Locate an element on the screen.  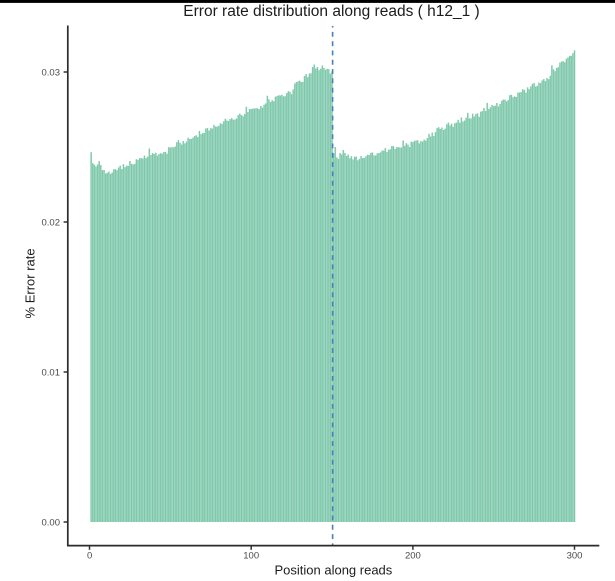
svg-text: 0.03 is located at coordinates (51, 72).